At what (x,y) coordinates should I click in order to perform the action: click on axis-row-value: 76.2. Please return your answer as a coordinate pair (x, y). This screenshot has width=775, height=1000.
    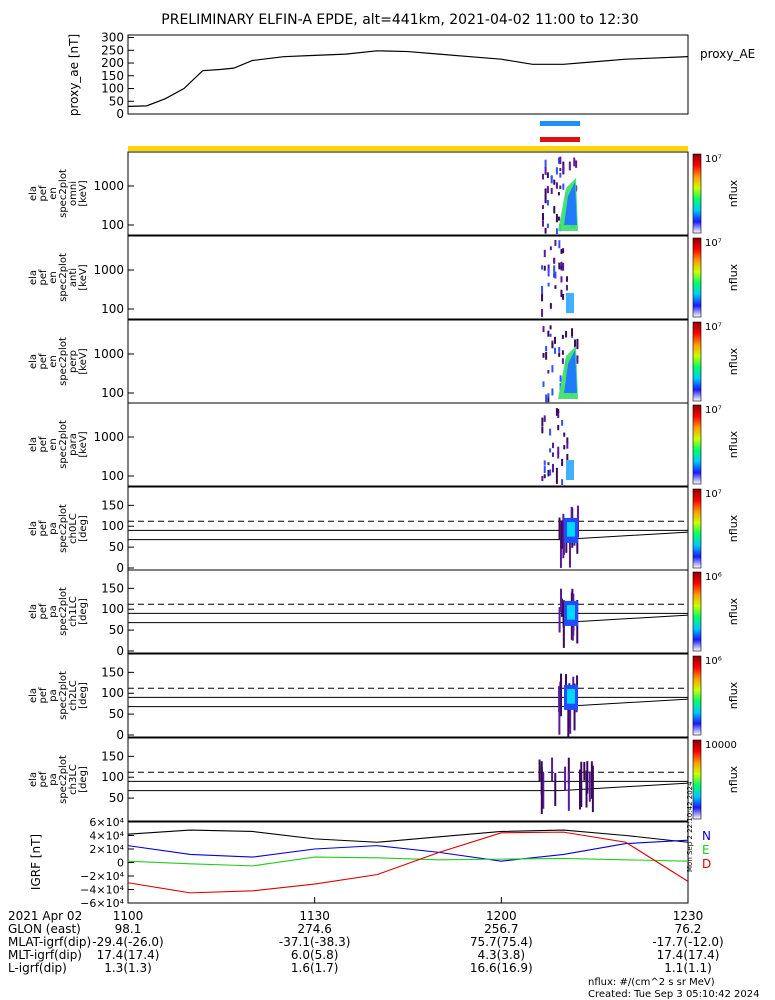
    Looking at the image, I should click on (688, 929).